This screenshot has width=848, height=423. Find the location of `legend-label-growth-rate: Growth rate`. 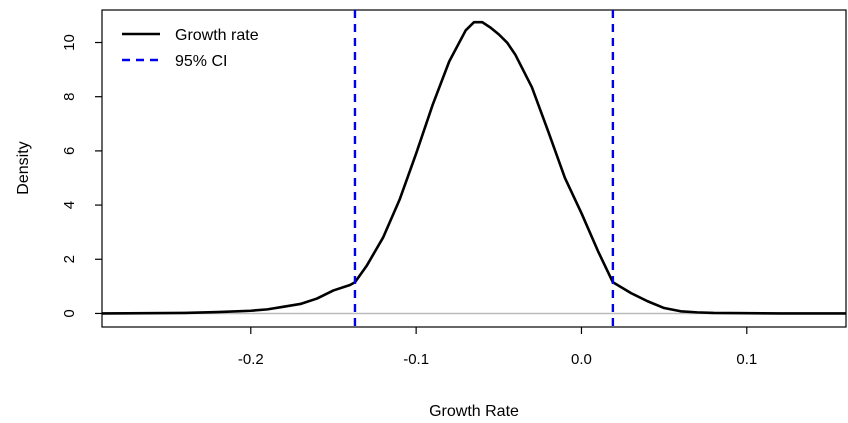

legend-label-growth-rate: Growth rate is located at coordinates (217, 35).